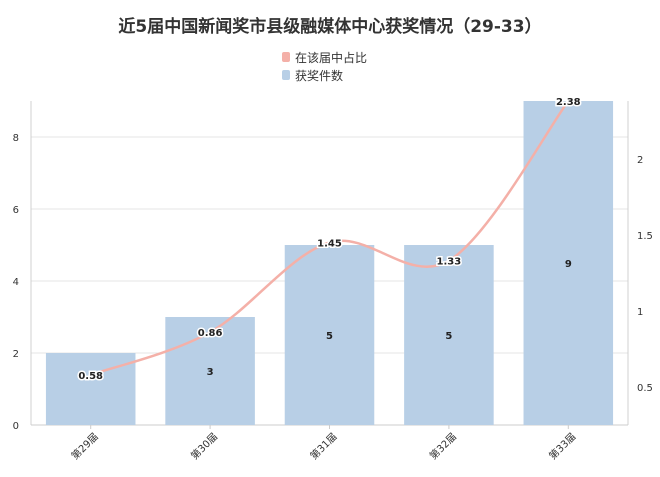 The height and width of the screenshot is (477, 660). I want to click on legend-item-ratio: 在该届中占比, so click(324, 57).